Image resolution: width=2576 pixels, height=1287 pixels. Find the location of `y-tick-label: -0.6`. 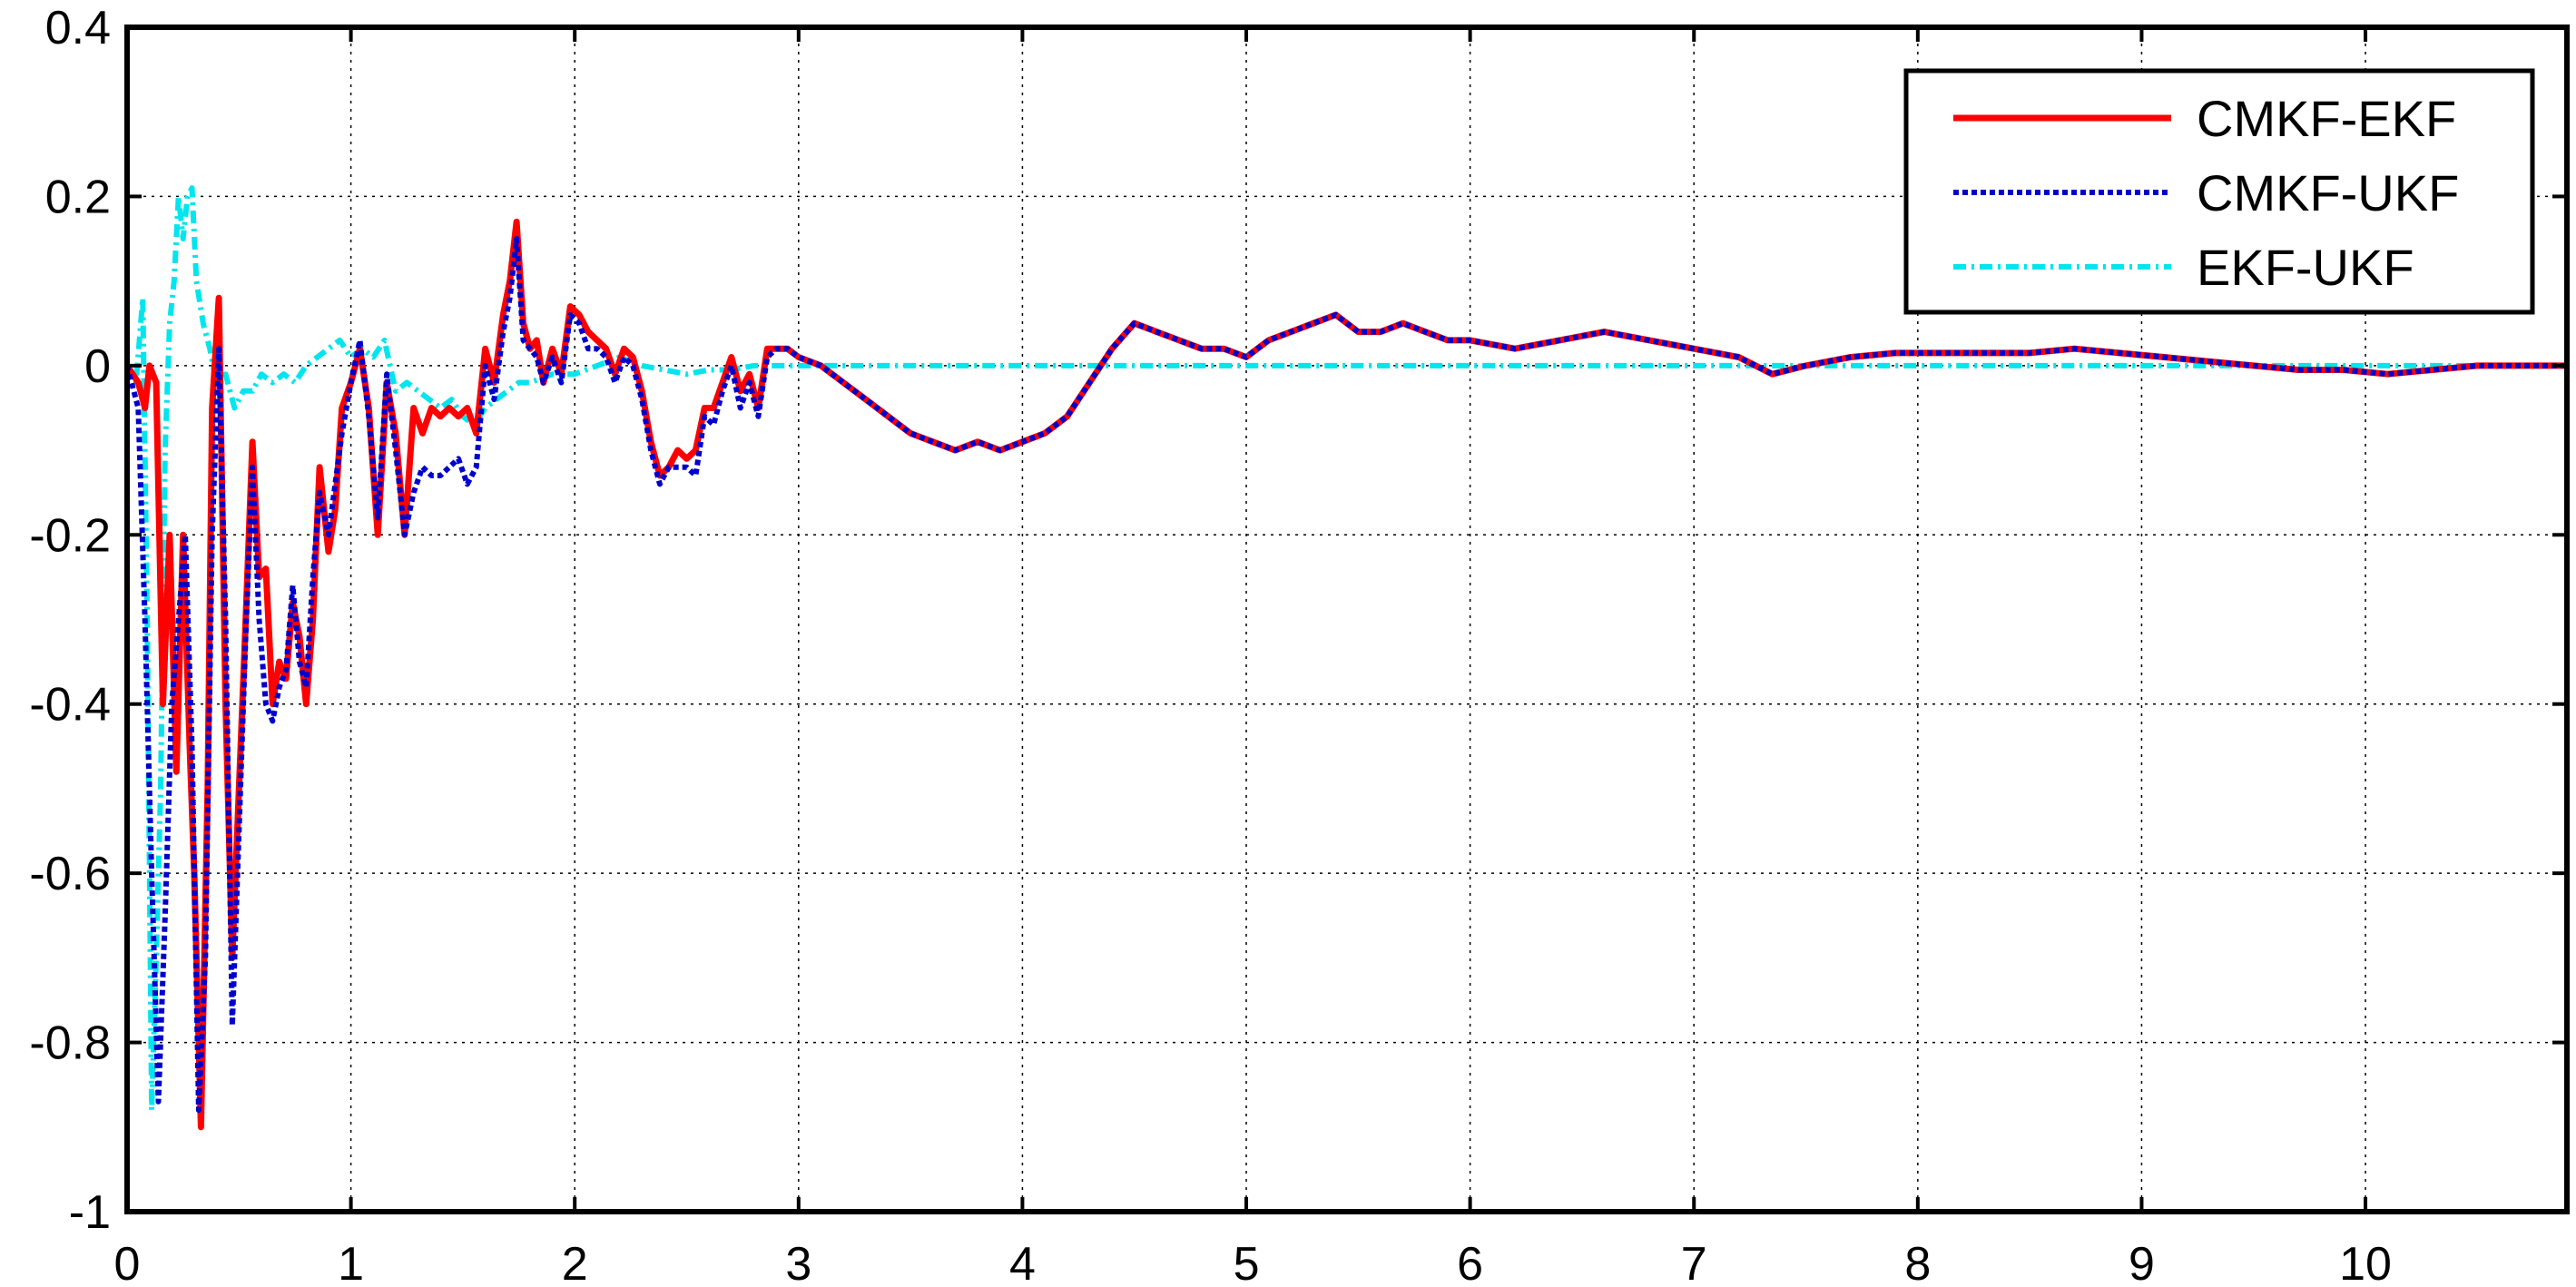

y-tick-label: -0.6 is located at coordinates (70, 874).